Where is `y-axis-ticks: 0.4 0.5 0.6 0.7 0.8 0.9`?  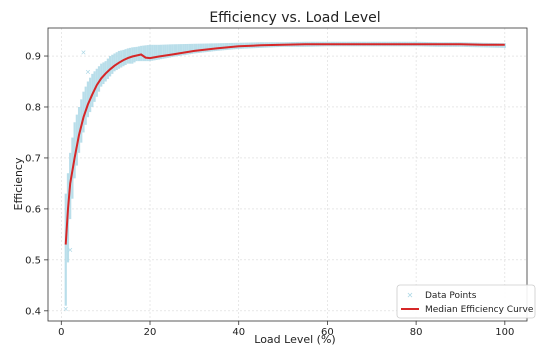 y-axis-ticks: 0.4 0.5 0.6 0.7 0.8 0.9 is located at coordinates (36, 184).